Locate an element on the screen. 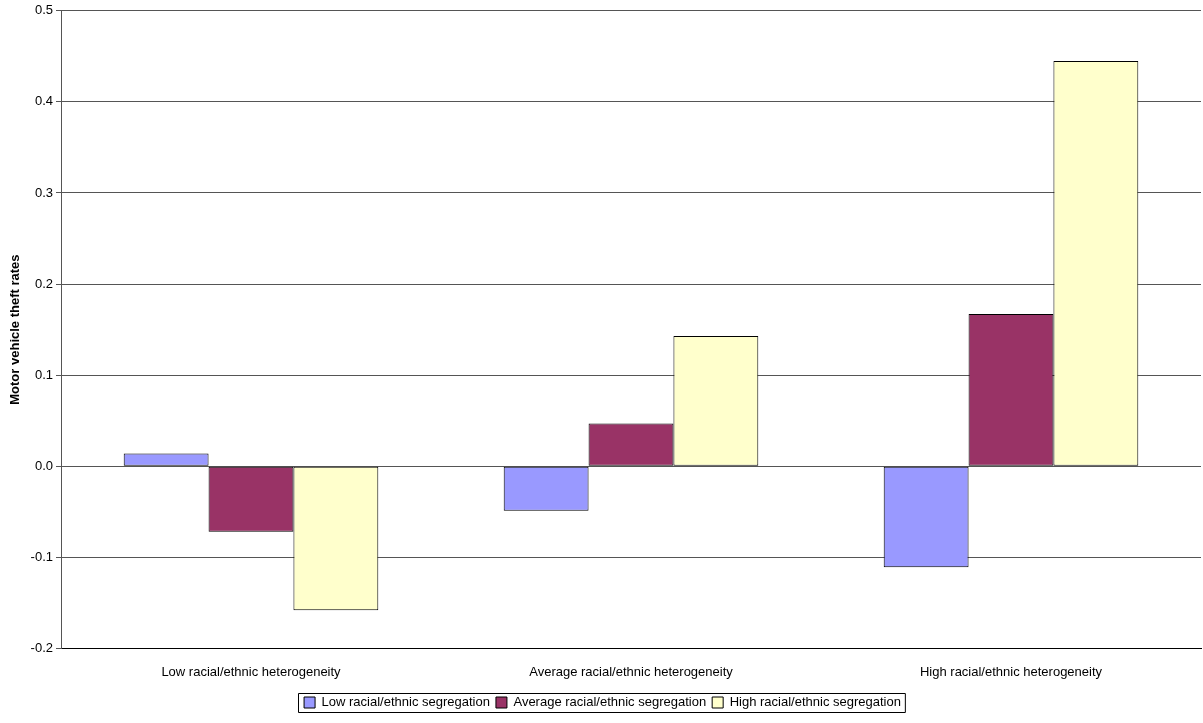  legend-label: Low racial/ethnic segregation is located at coordinates (405, 702).